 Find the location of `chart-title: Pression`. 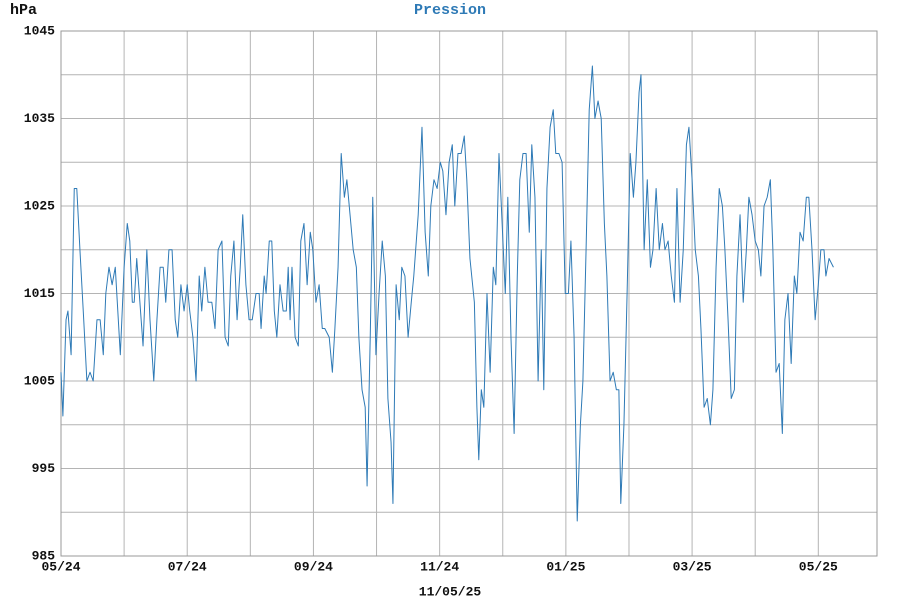

chart-title: Pression is located at coordinates (450, 10).